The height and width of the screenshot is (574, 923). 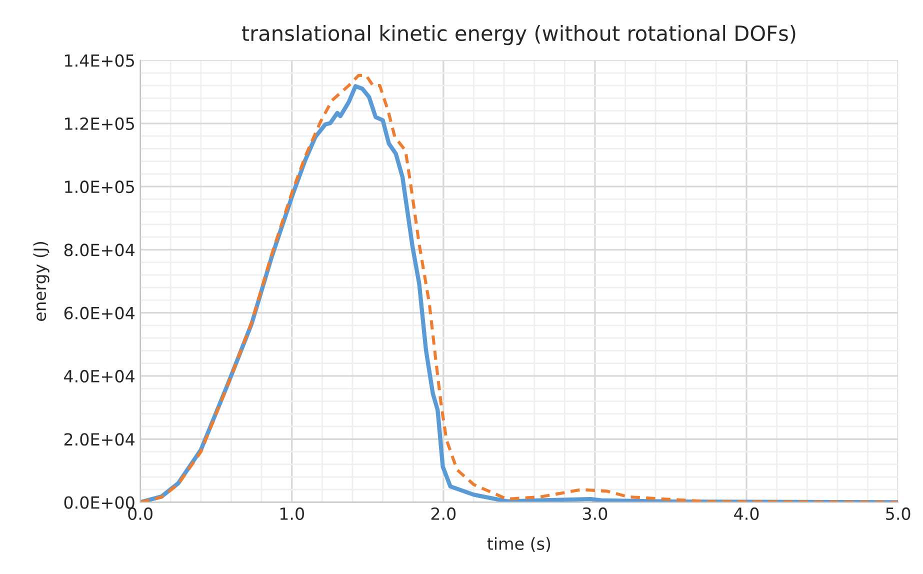 I want to click on x-axis-title: time (s), so click(x=518, y=544).